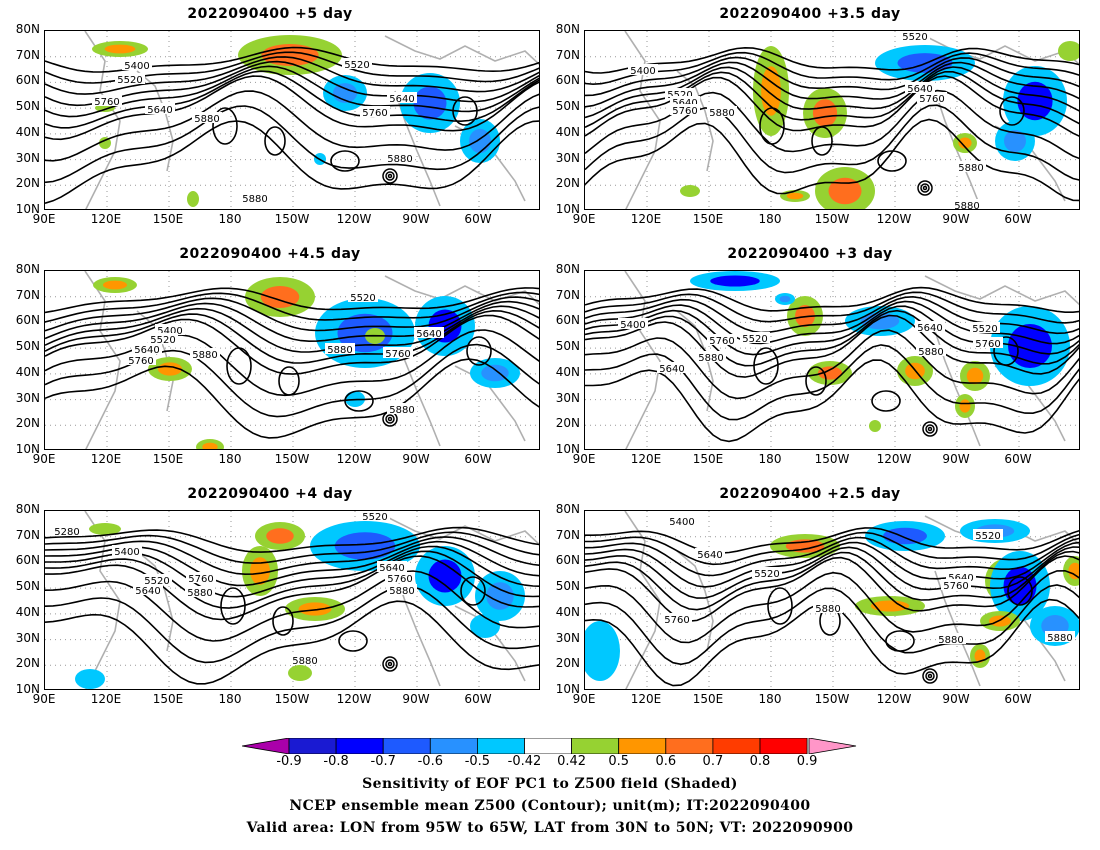  Describe the element at coordinates (336, 761) in the screenshot. I see `colorbar-tick-label: -0.8` at that location.